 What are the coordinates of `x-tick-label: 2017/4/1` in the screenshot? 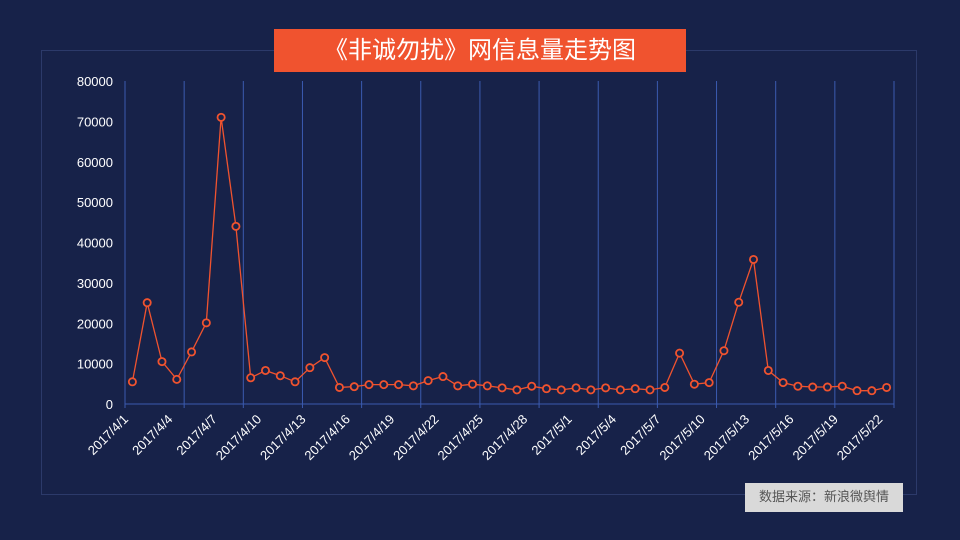 It's located at (108, 435).